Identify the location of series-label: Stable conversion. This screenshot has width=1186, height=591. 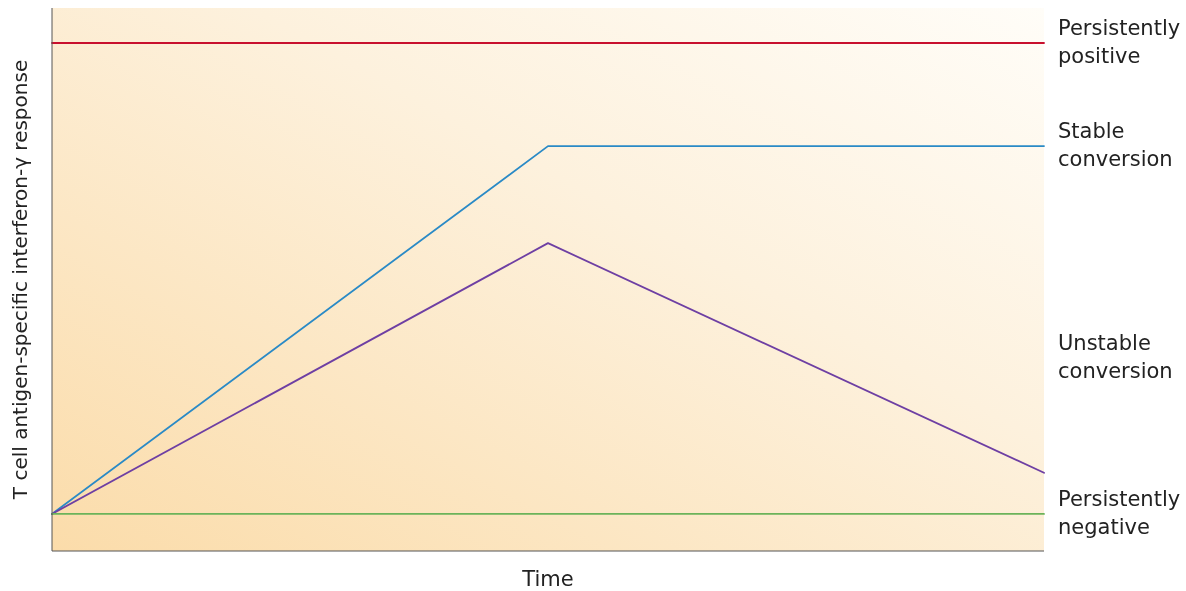
(1115, 145).